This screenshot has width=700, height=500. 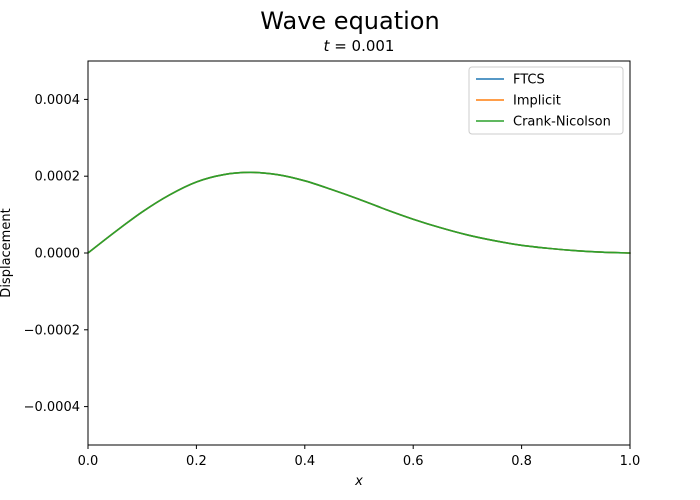 I want to click on subtitle-variable: t, so click(x=327, y=46).